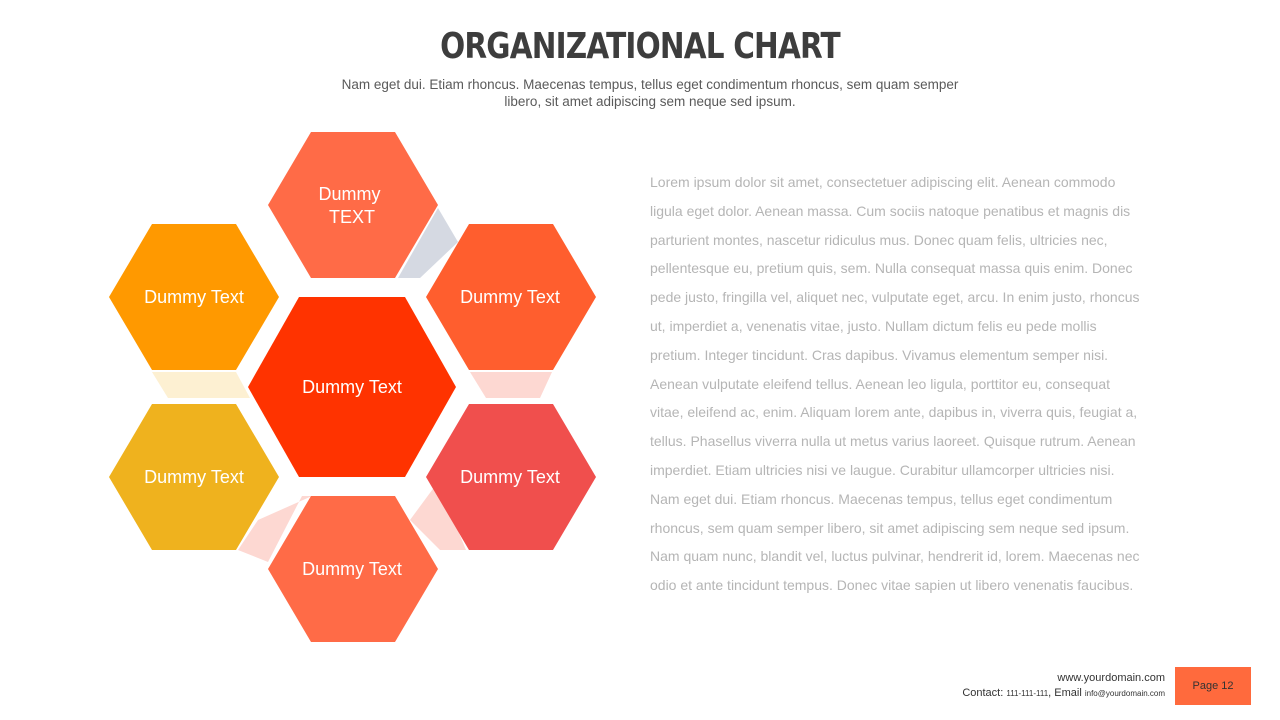 This screenshot has width=1280, height=720. Describe the element at coordinates (984, 693) in the screenshot. I see `contact-label: Contact:` at that location.